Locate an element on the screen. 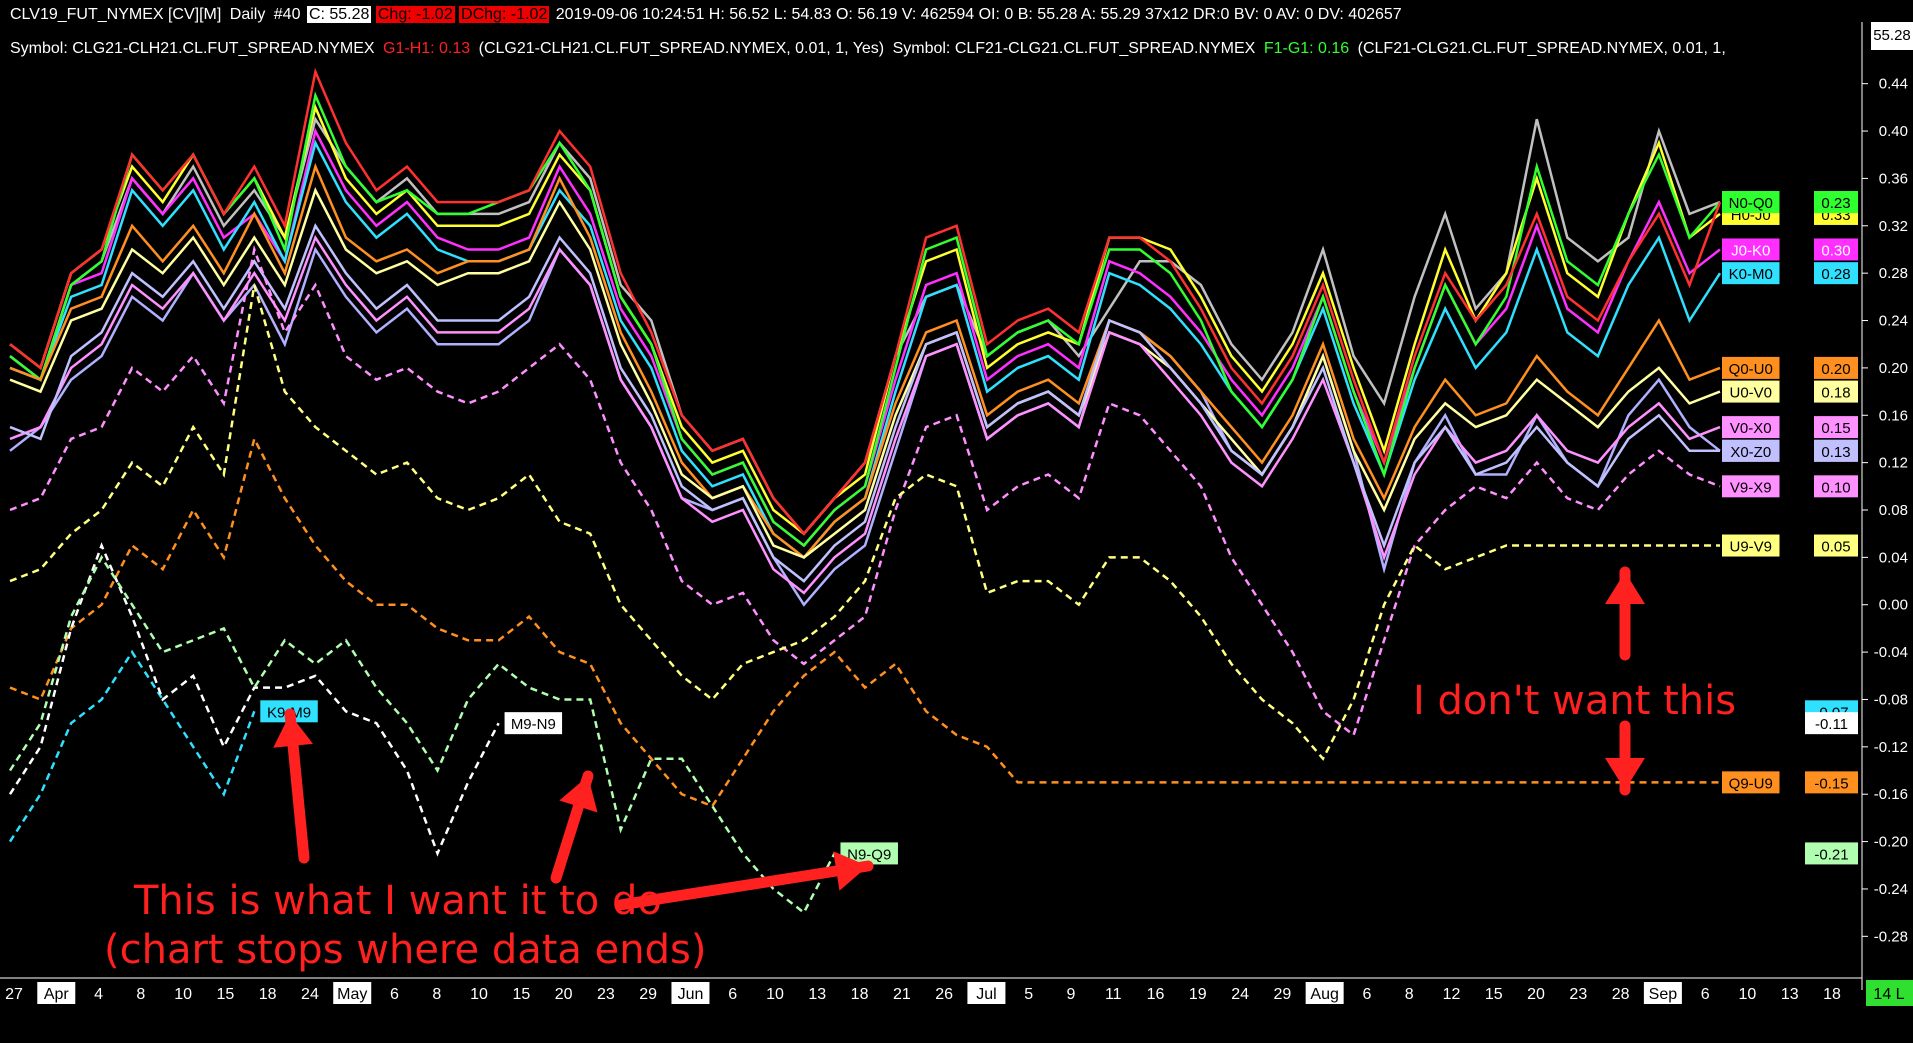  x-tick-label: Sep is located at coordinates (1663, 994).